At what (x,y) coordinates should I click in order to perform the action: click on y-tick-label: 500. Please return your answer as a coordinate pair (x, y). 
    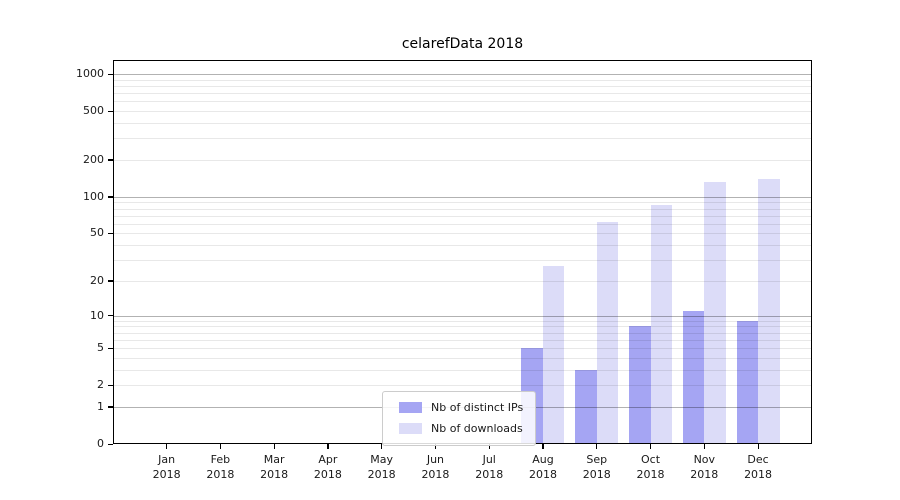
    Looking at the image, I should click on (93, 111).